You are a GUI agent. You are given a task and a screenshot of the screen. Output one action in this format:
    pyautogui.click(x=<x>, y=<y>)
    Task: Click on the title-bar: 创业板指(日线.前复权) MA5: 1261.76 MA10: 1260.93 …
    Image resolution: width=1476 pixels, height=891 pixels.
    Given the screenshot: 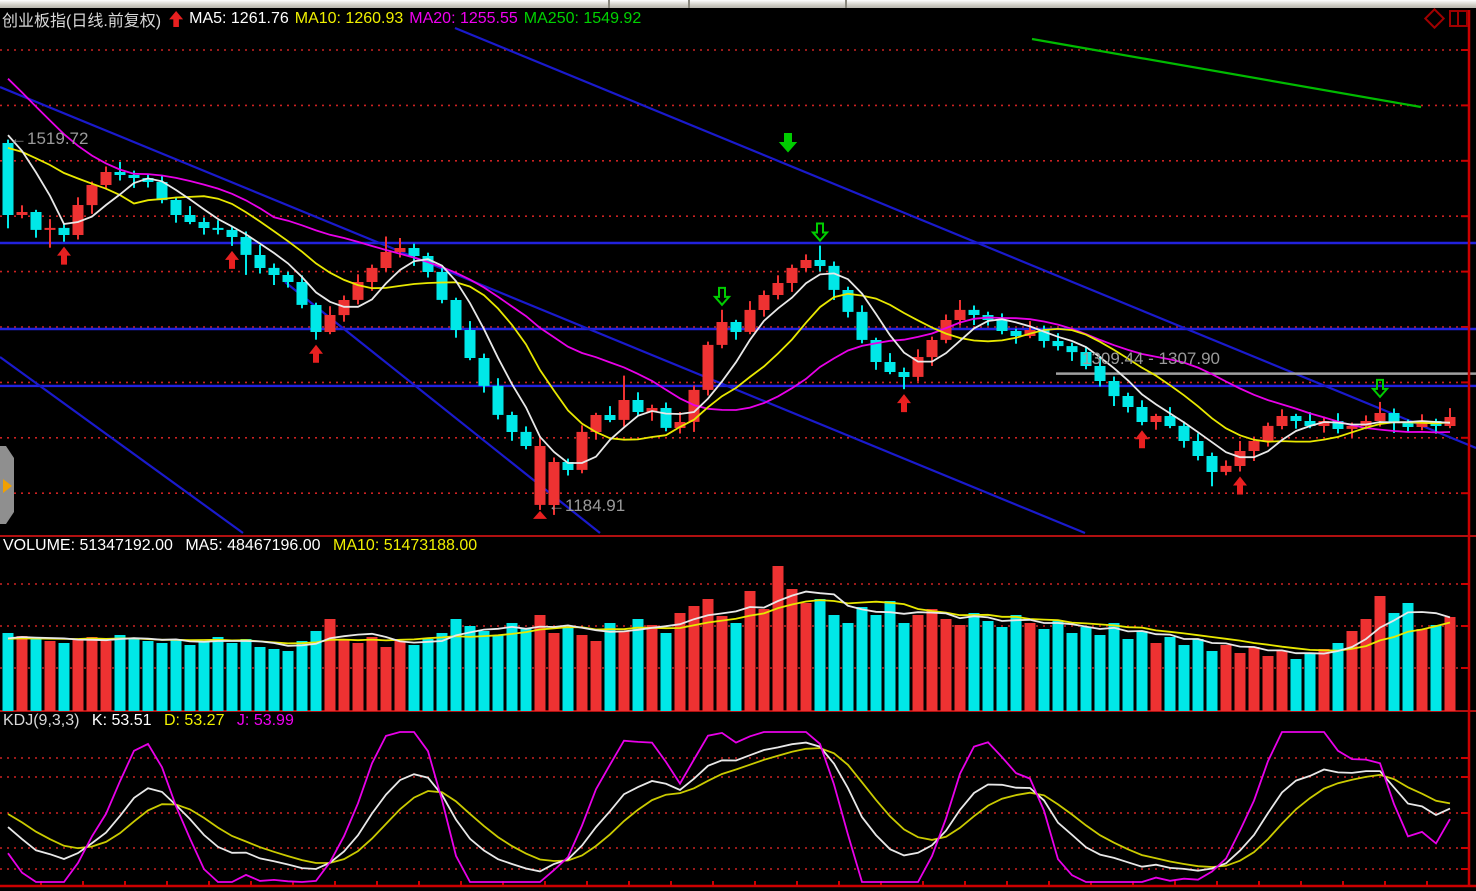 What is the action you would take?
    pyautogui.click(x=324, y=19)
    